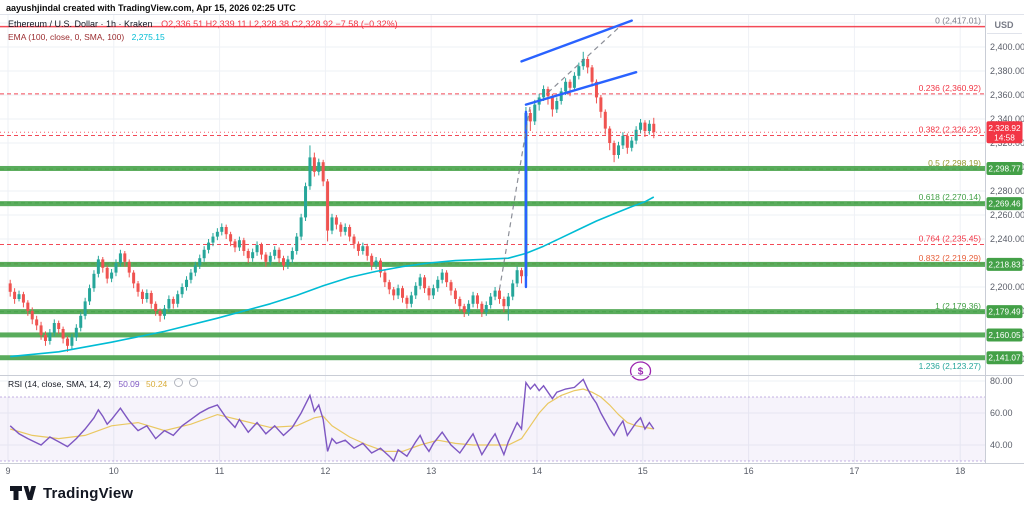  What do you see at coordinates (114, 471) in the screenshot?
I see `time-tick: 10` at bounding box center [114, 471].